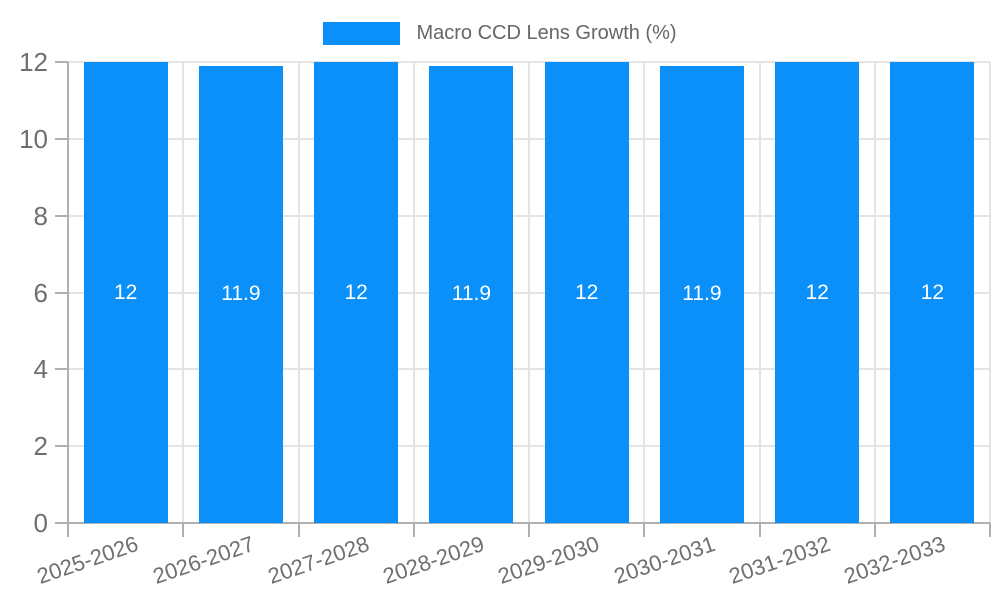 Image resolution: width=1000 pixels, height=600 pixels. Describe the element at coordinates (33, 62) in the screenshot. I see `y-axis-tick-label: 12` at that location.